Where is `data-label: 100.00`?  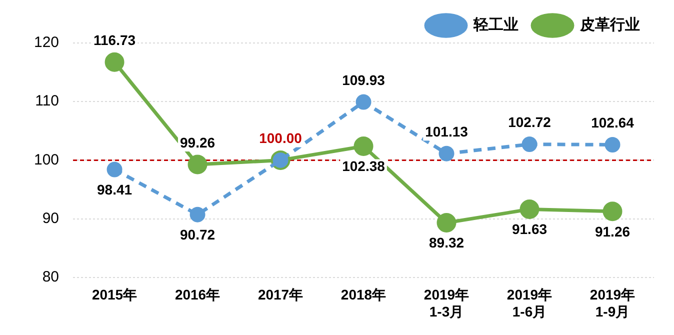 data-label: 100.00 is located at coordinates (280, 138).